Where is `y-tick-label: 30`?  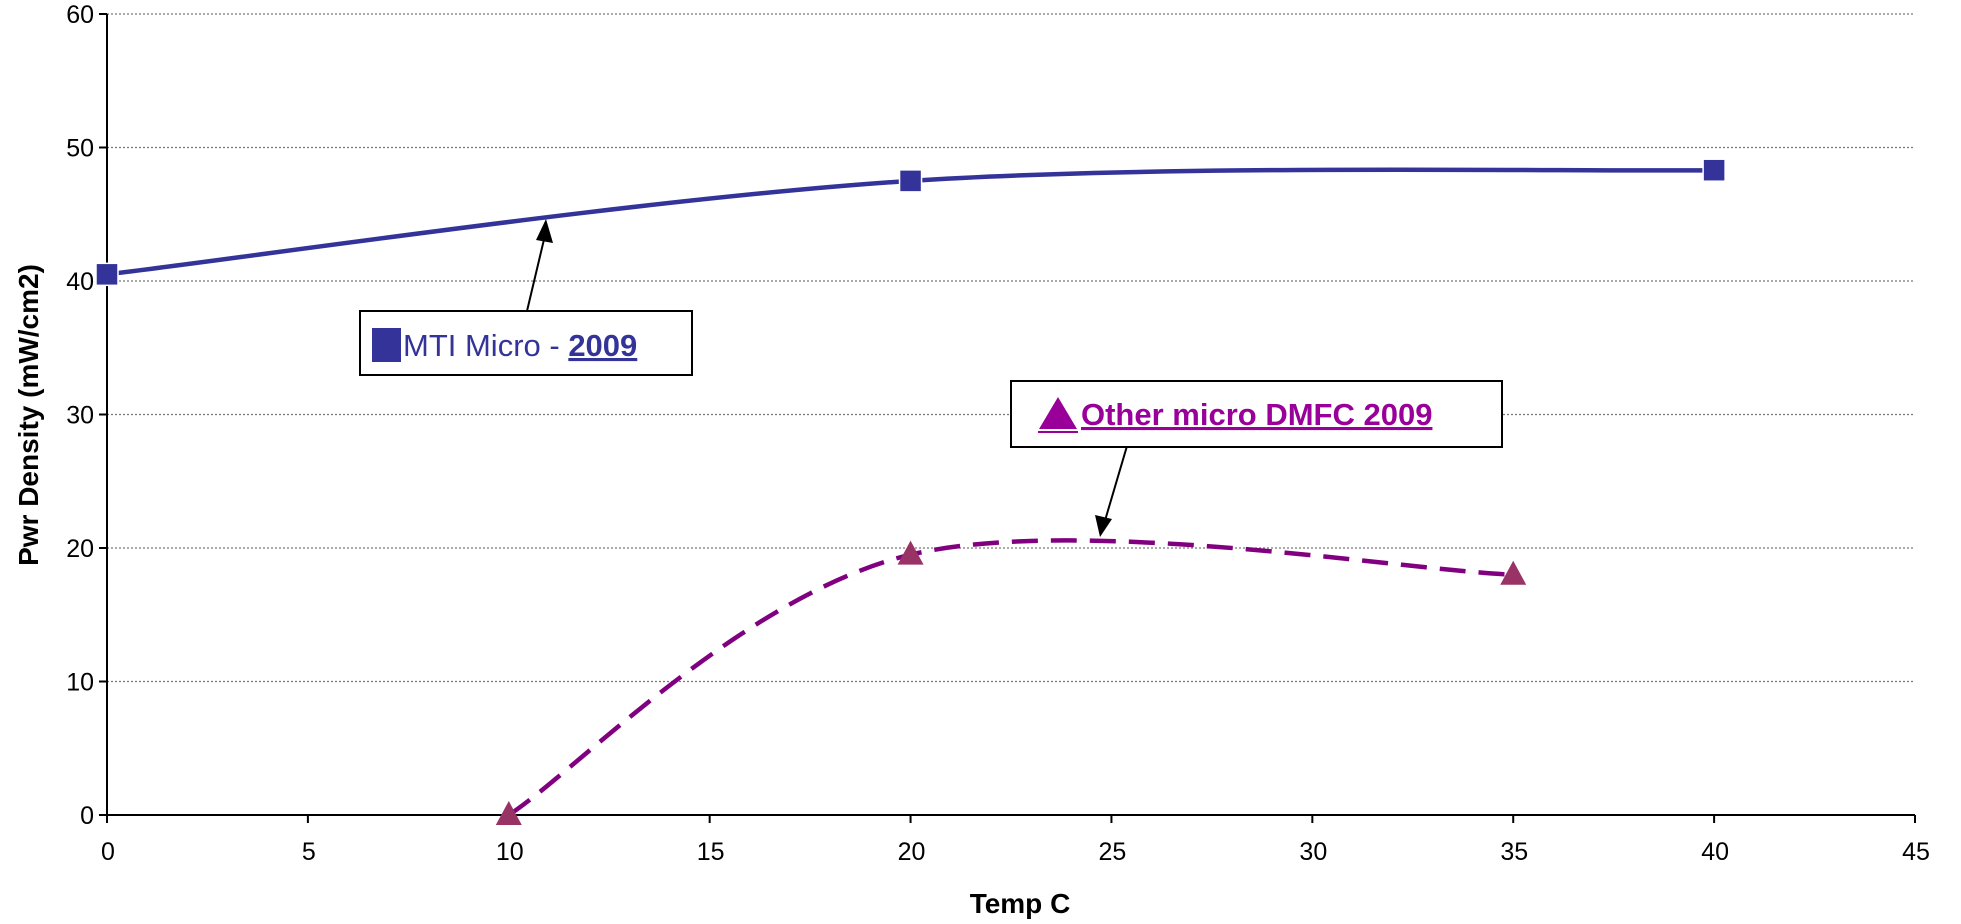
y-tick-label: 30 is located at coordinates (80, 416).